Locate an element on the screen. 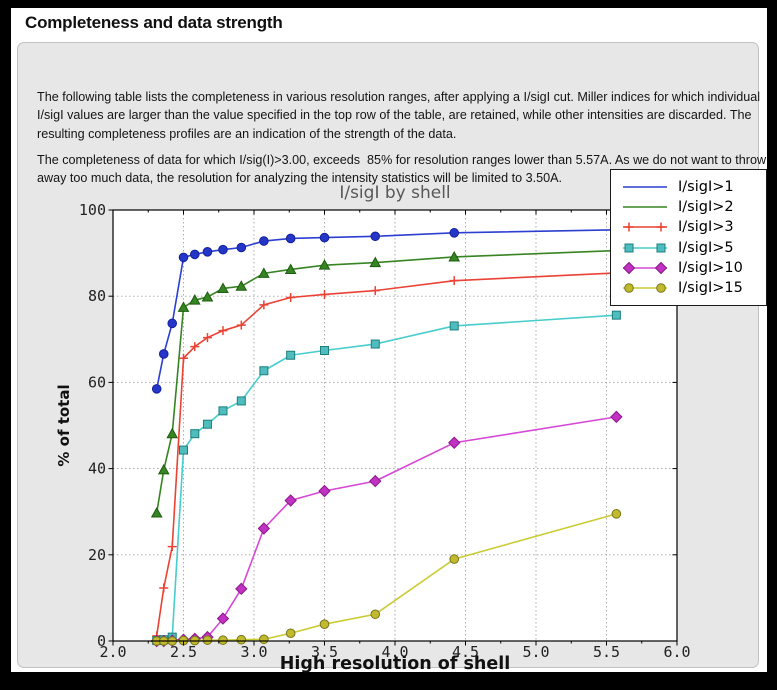  legend-item: I/sigI>15 is located at coordinates (693, 288).